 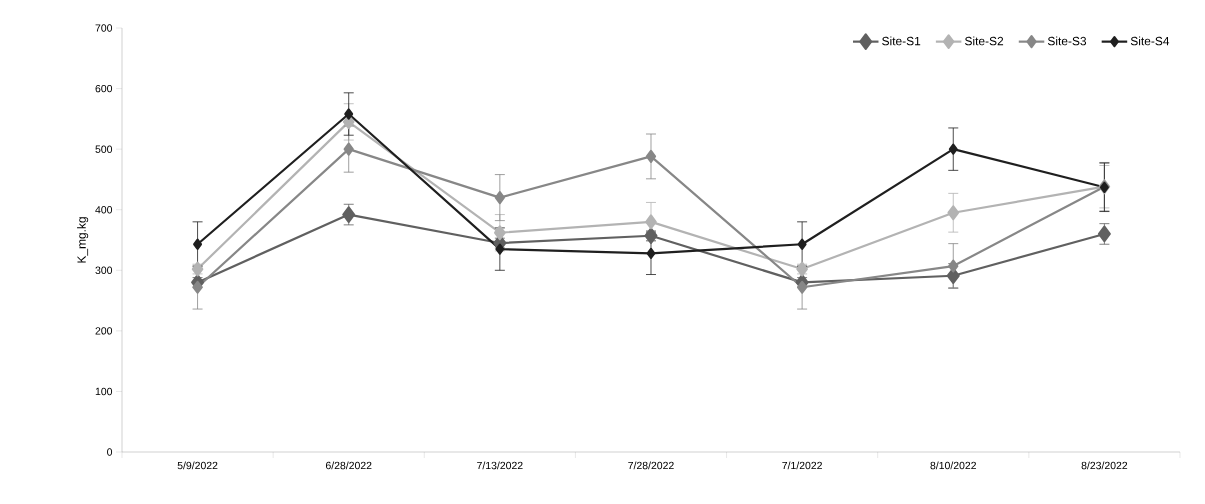 What do you see at coordinates (953, 465) in the screenshot?
I see `x-tick-label: 8/10/2022` at bounding box center [953, 465].